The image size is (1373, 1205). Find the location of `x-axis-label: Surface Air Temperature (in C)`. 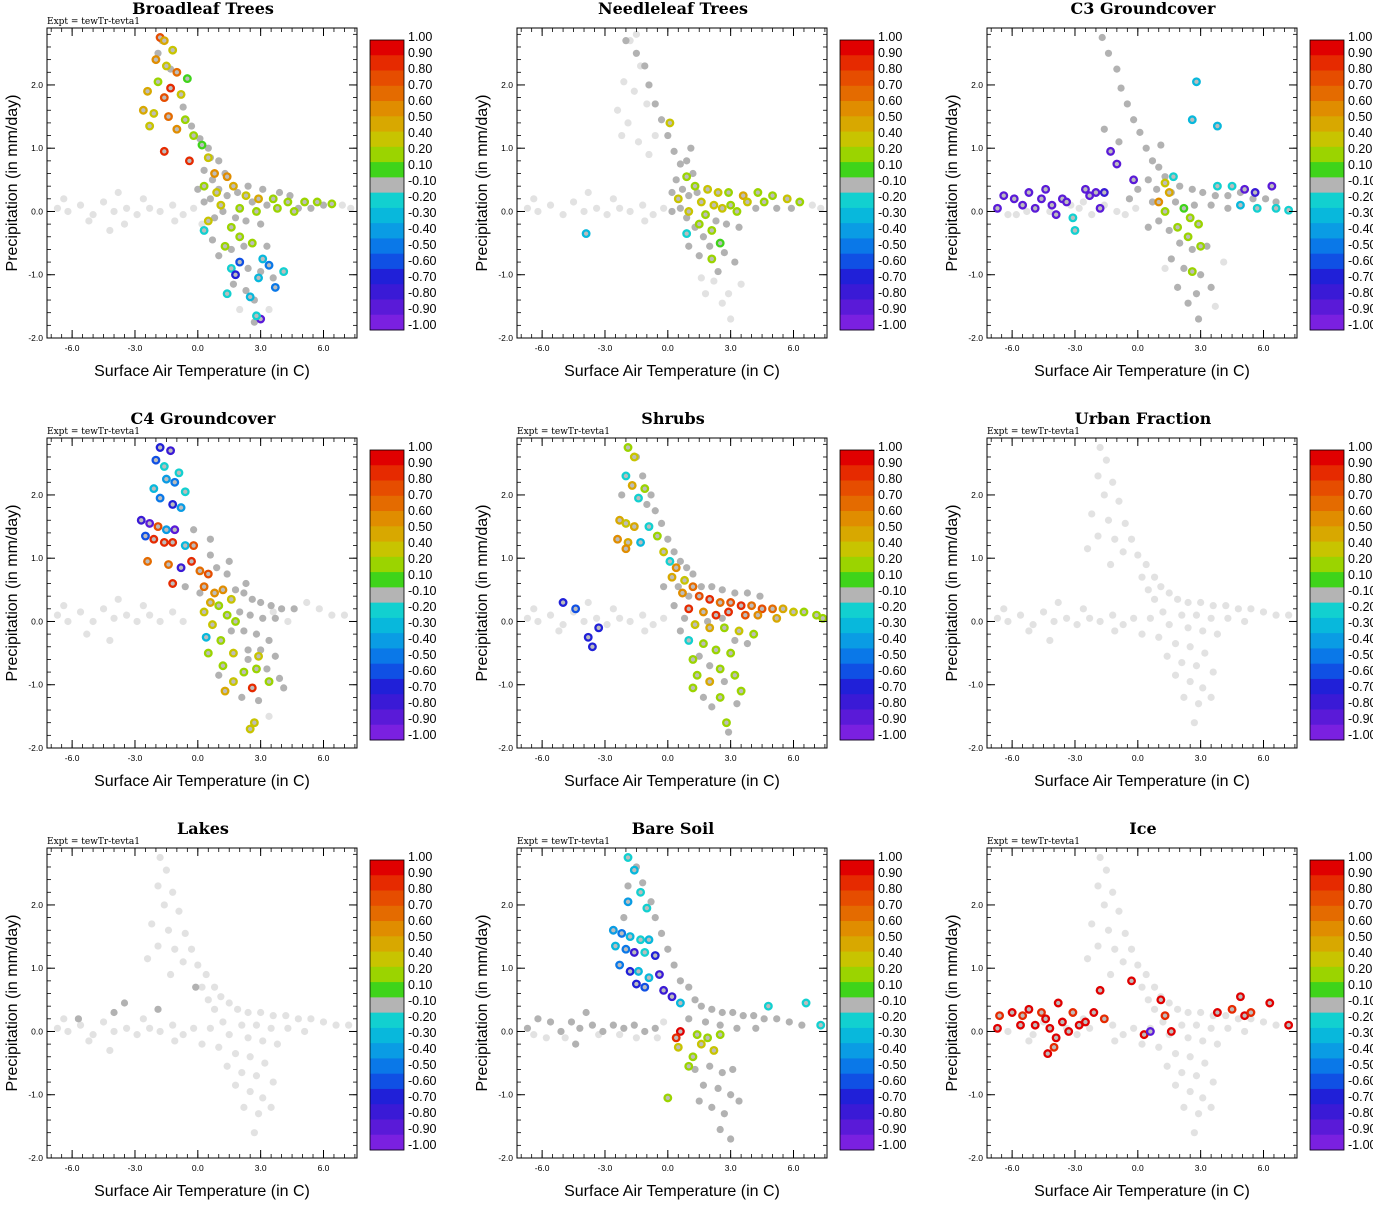

x-axis-label: Surface Air Temperature (in C) is located at coordinates (672, 781).